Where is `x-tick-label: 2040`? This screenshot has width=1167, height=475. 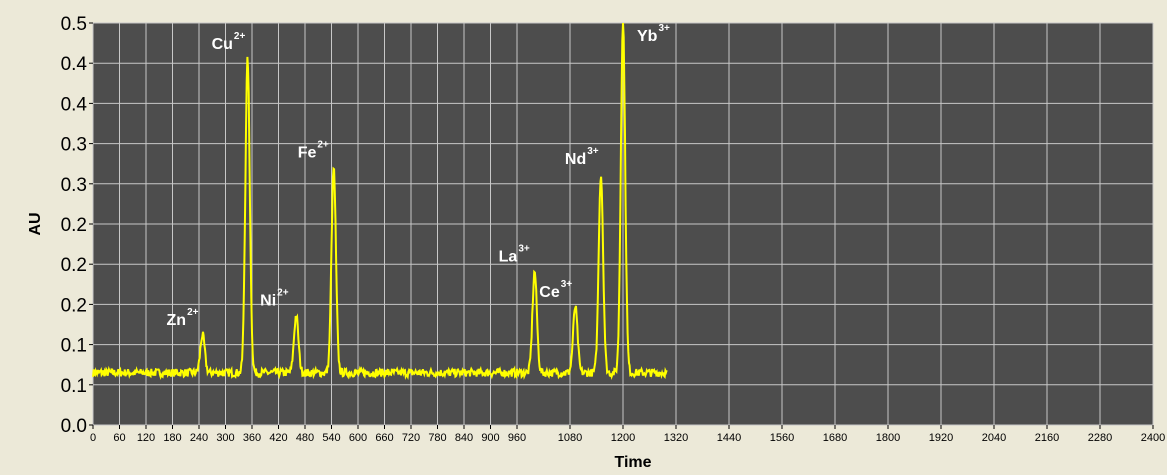 x-tick-label: 2040 is located at coordinates (994, 438).